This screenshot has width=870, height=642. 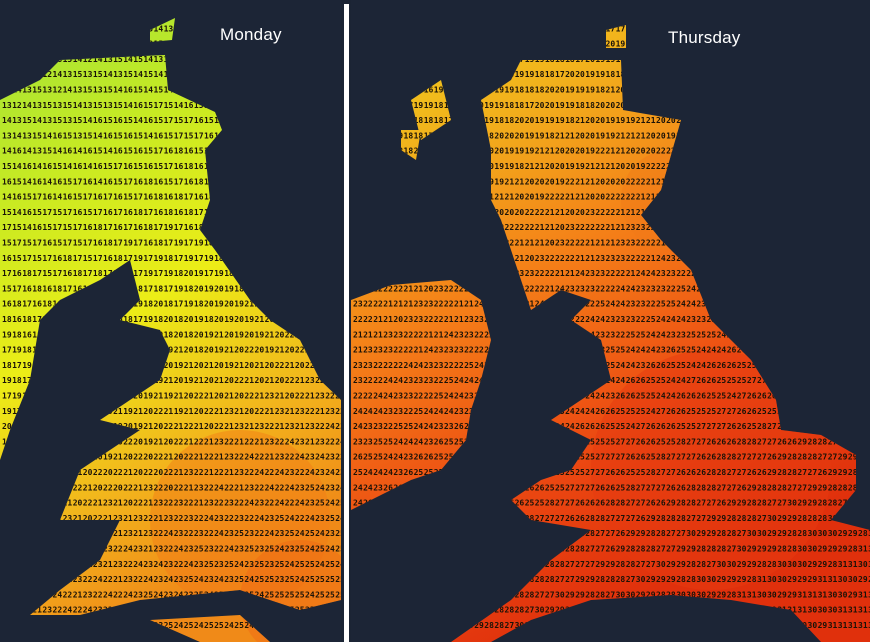 What do you see at coordinates (27, 90) in the screenshot?
I see `temperature-digit: 13` at bounding box center [27, 90].